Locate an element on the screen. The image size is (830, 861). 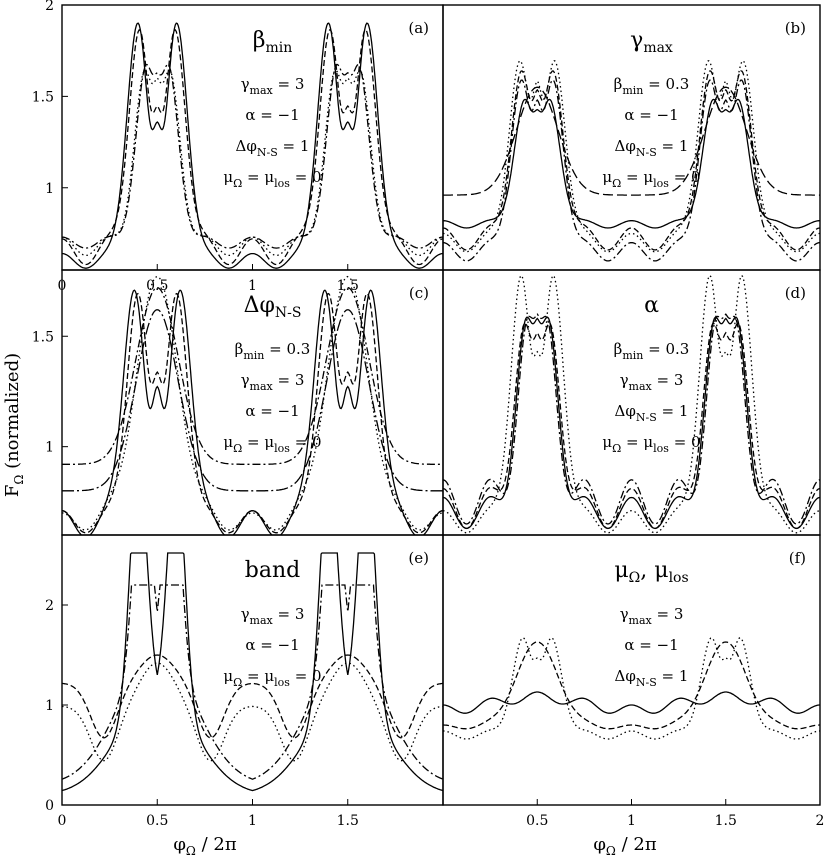
panel-symbol-b: γmax is located at coordinates (651, 42).